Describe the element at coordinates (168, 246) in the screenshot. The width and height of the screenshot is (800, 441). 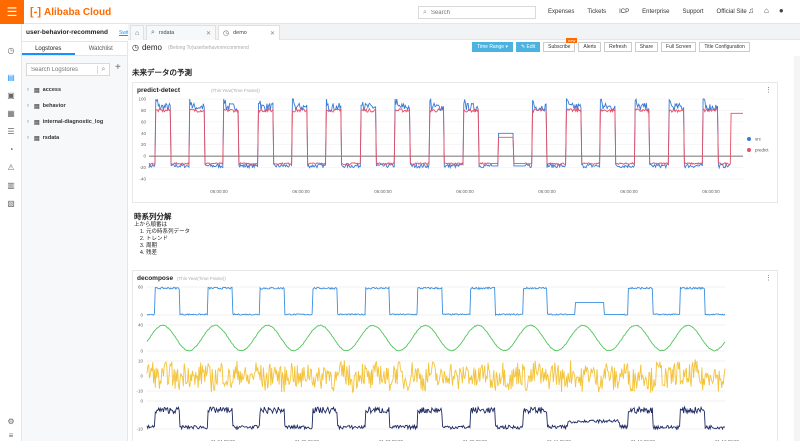
I see `list-item: 周期` at that location.